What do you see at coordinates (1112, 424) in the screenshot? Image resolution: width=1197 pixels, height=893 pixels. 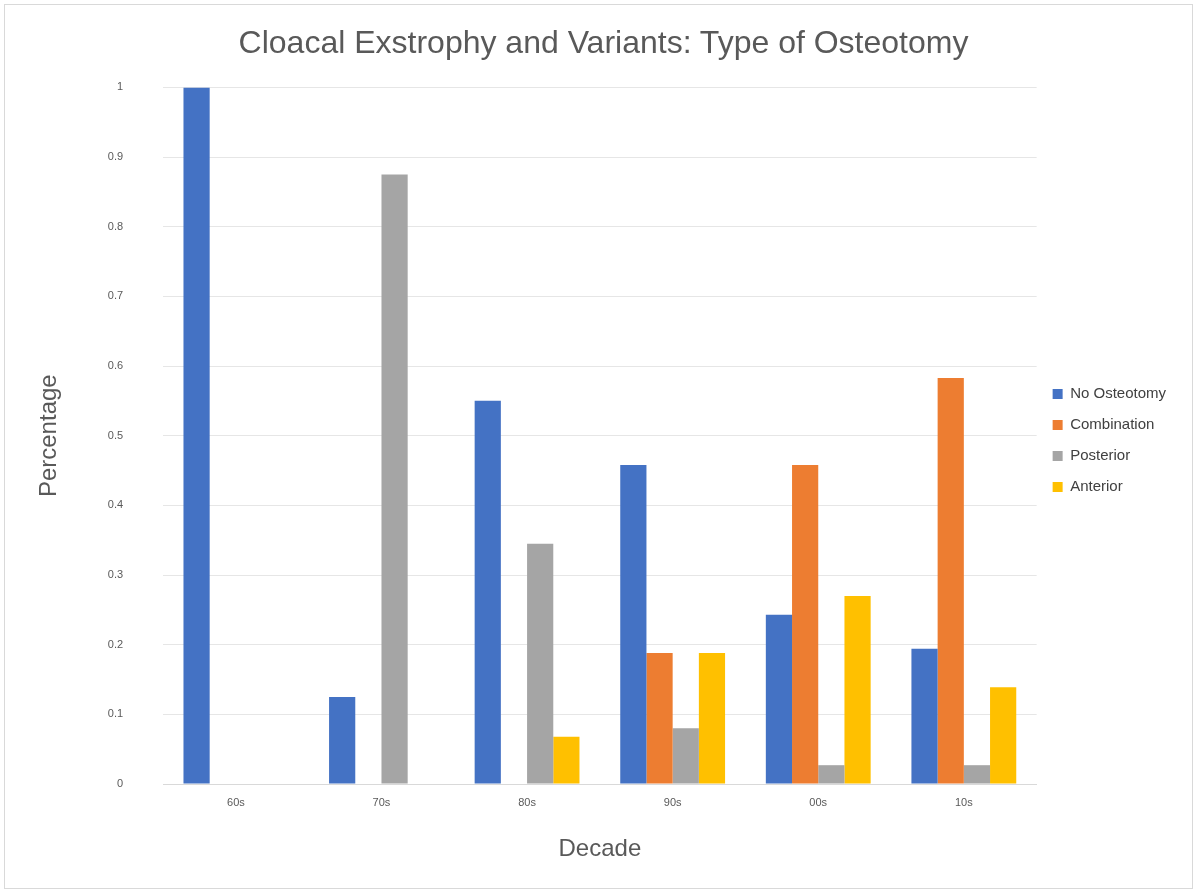 I see `legend-label: Combination` at bounding box center [1112, 424].